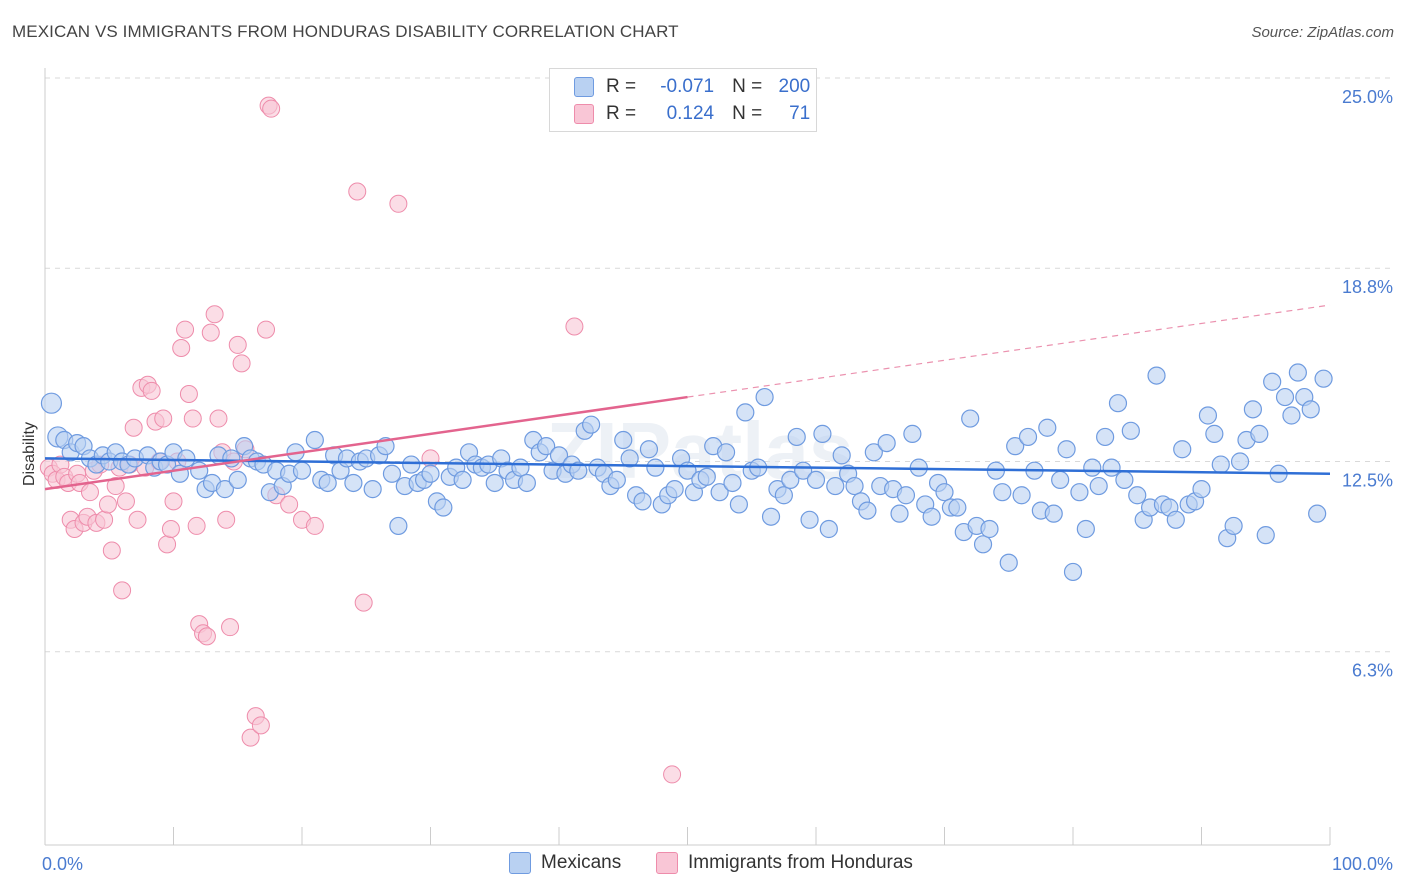  Describe the element at coordinates (687, 466) in the screenshot. I see `blue-trend-line` at that location.